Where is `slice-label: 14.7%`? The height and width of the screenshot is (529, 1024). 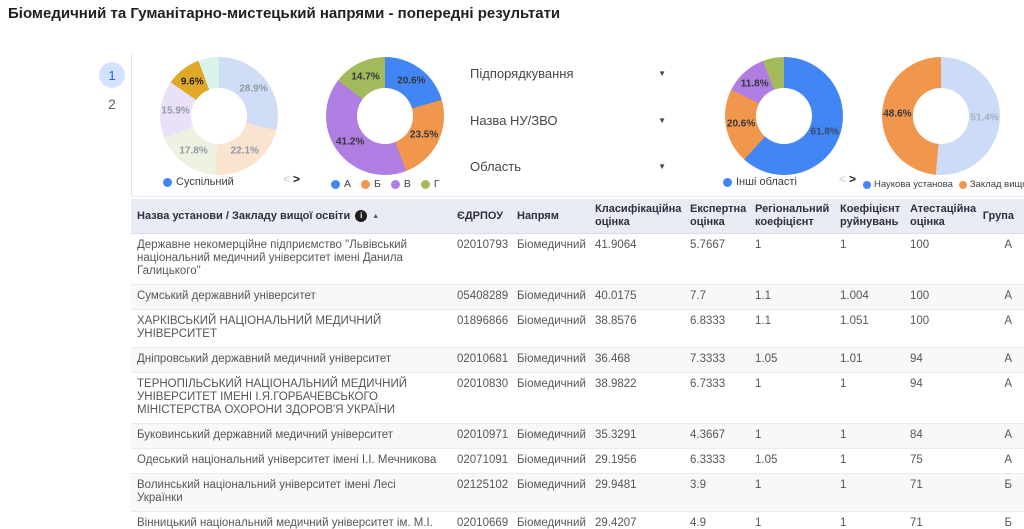
slice-label: 14.7% is located at coordinates (365, 77).